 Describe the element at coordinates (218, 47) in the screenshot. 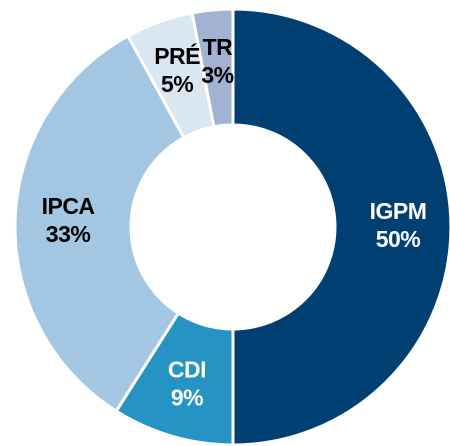

I see `slice-label: TR` at that location.